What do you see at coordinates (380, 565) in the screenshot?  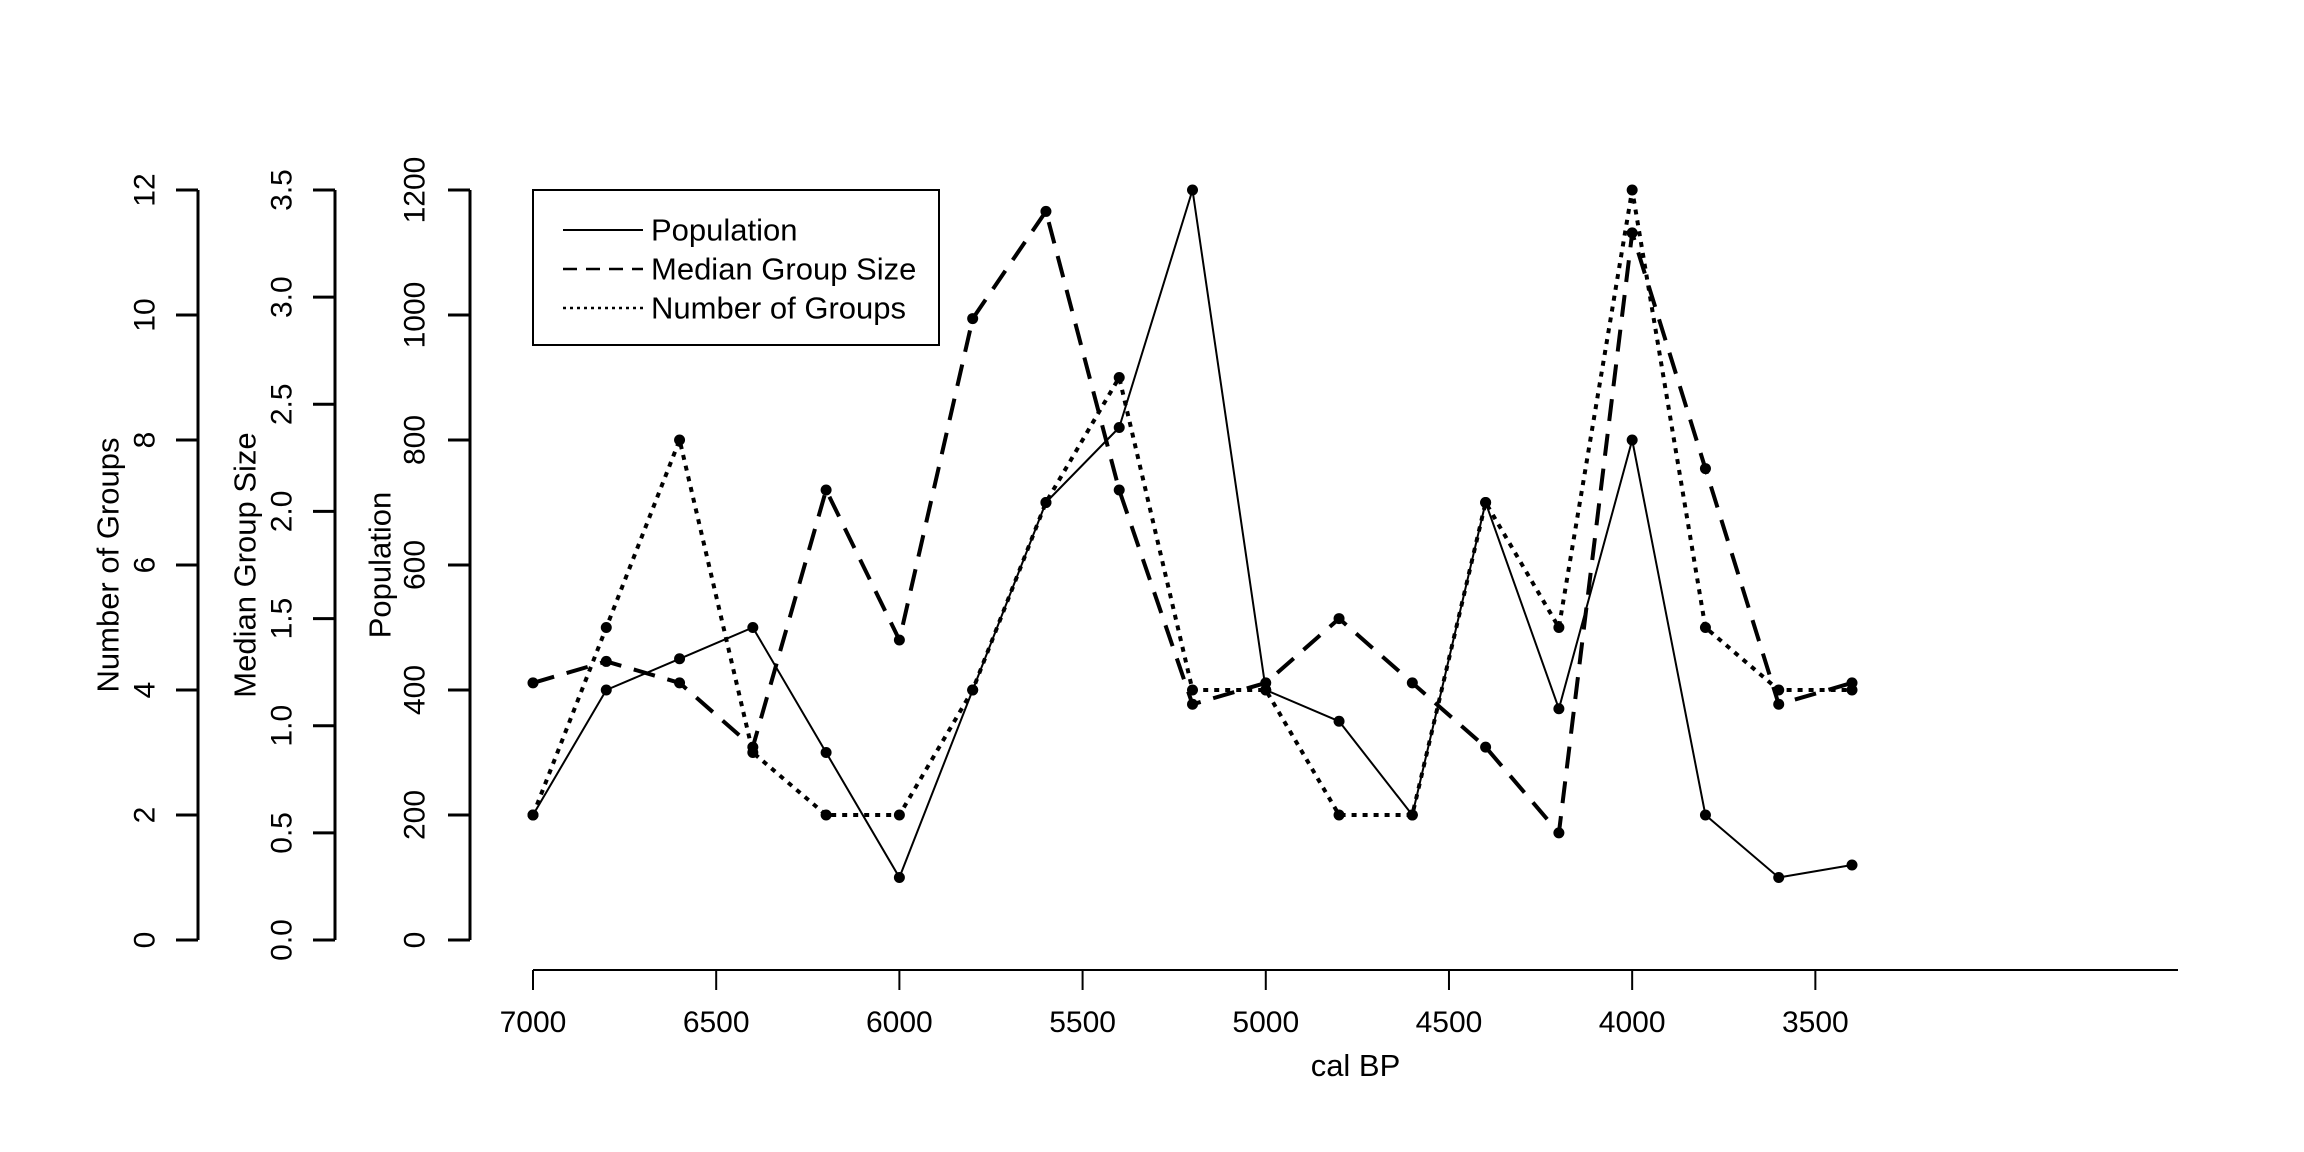 I see `population-axis-title: Population` at bounding box center [380, 565].